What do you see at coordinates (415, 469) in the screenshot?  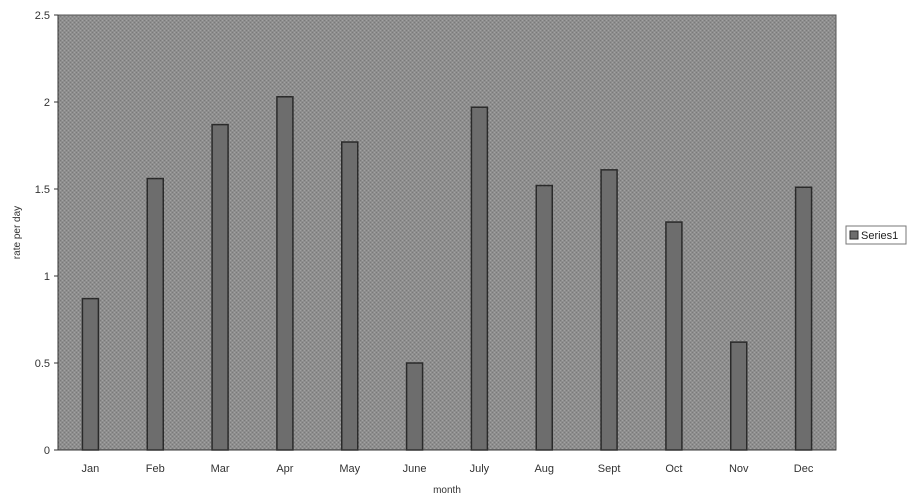 I see `x-tick-label: June` at bounding box center [415, 469].